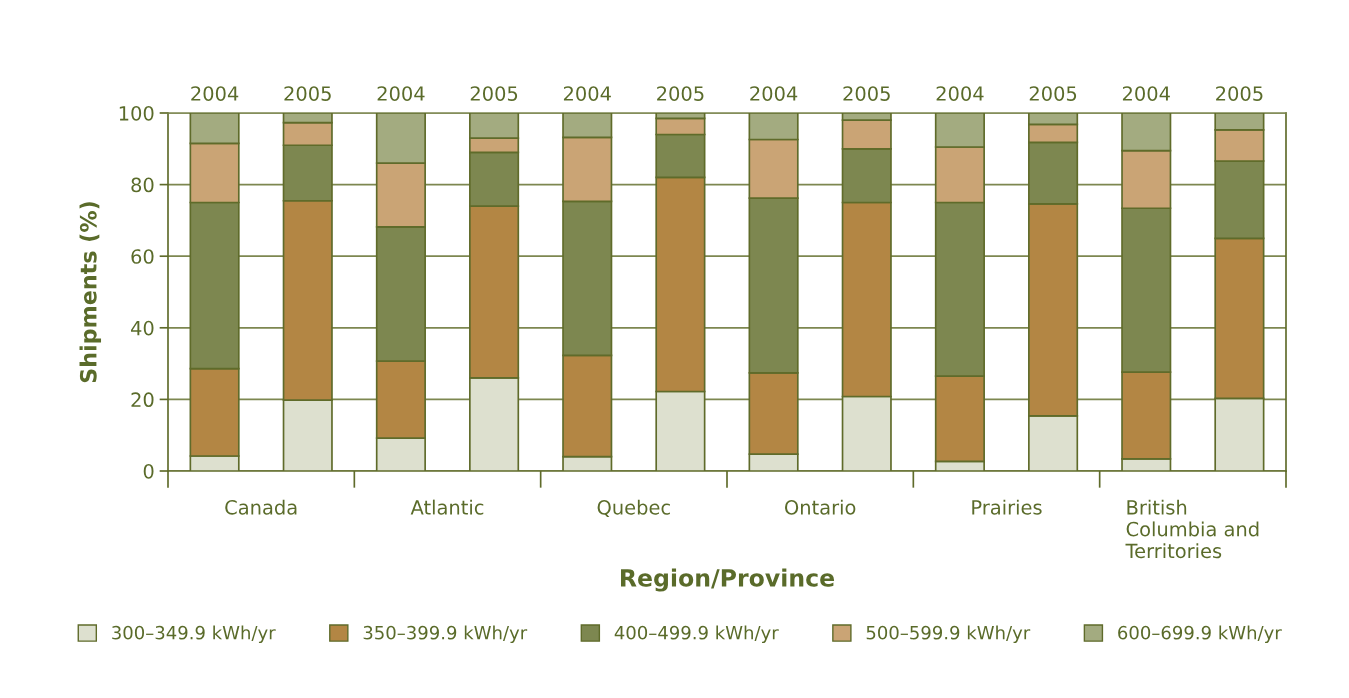 This screenshot has width=1349, height=698. I want to click on text: Quebec, so click(633, 508).